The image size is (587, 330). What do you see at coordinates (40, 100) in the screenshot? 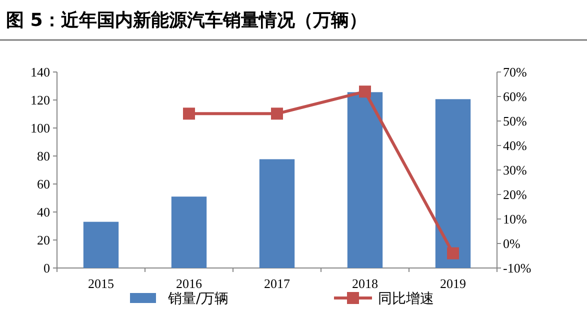
I see `y-tick-label: 120` at bounding box center [40, 100].